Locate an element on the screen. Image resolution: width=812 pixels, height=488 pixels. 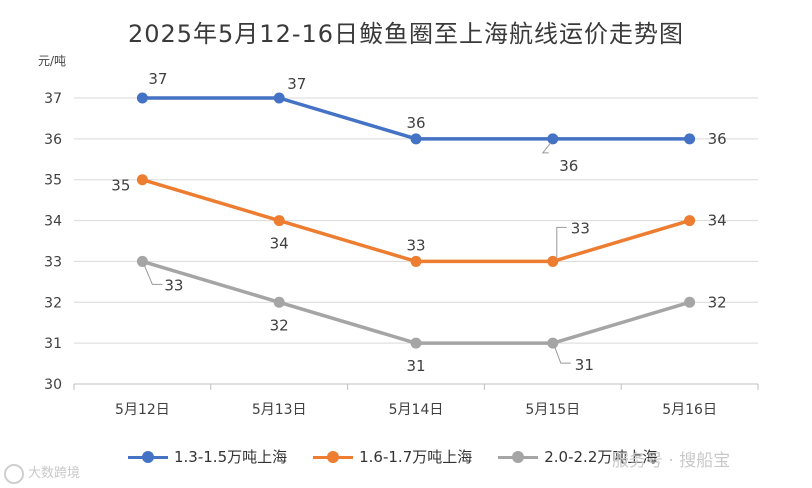
weibo-icon is located at coordinates (14, 473).